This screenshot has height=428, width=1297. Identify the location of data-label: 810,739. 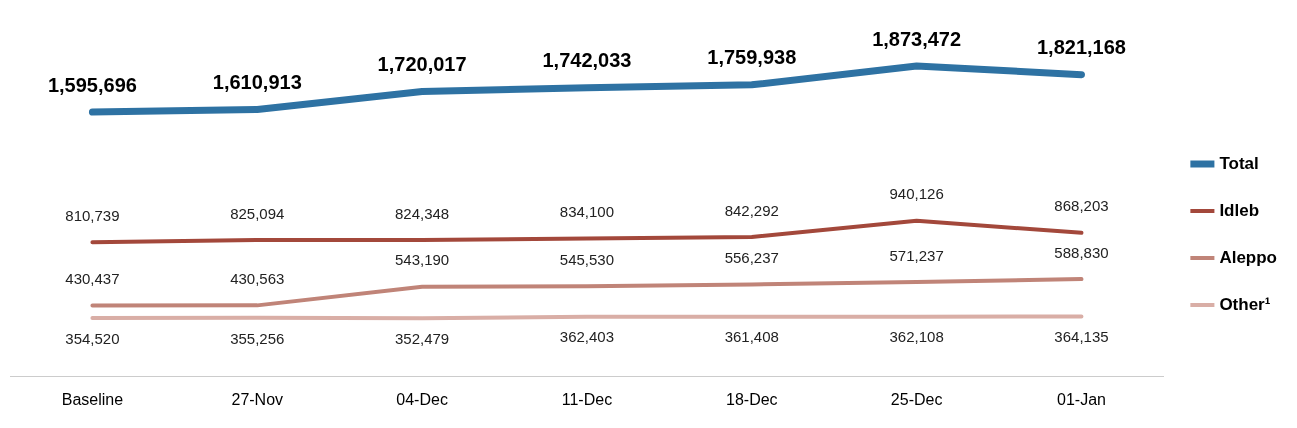
(92, 215).